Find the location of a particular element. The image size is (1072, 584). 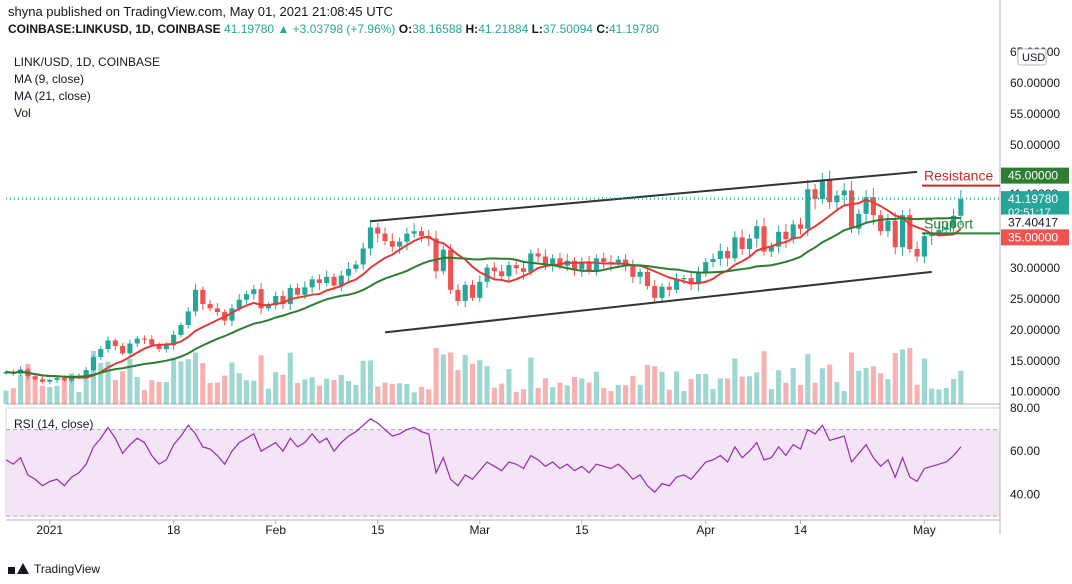

channel-lower-line is located at coordinates (658, 302).